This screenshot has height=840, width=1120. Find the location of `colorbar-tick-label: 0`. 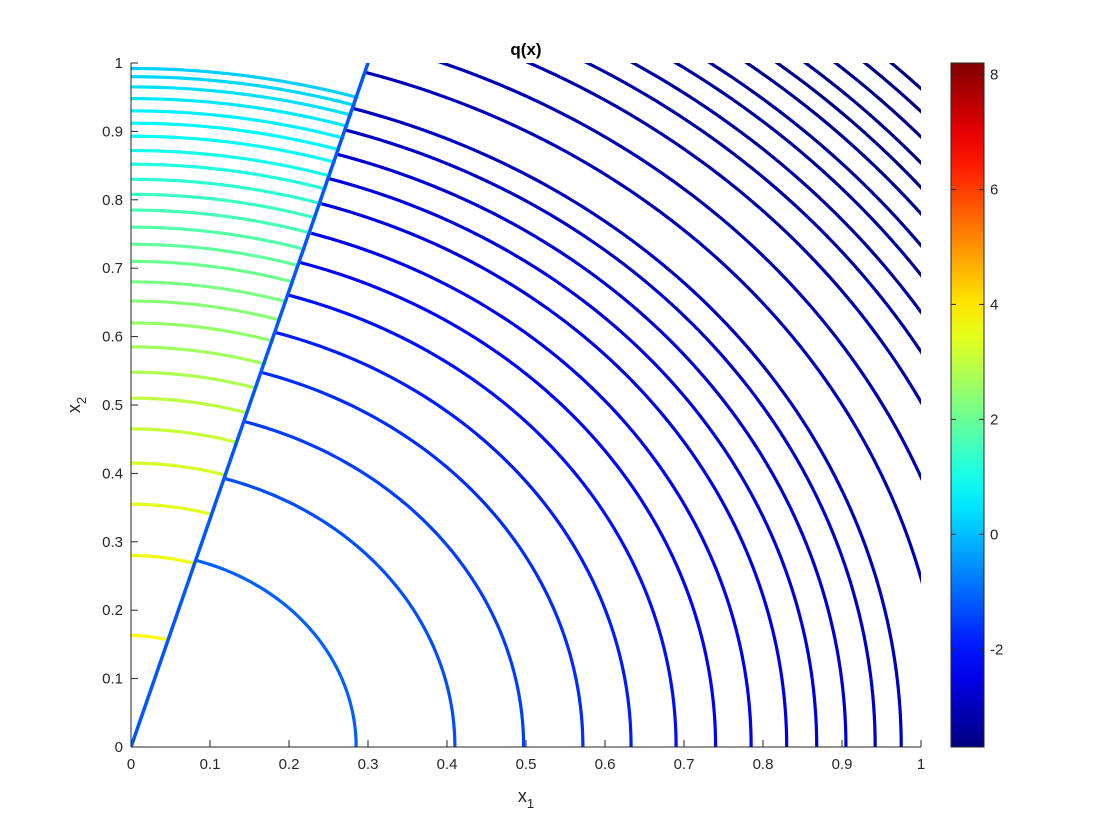

colorbar-tick-label: 0 is located at coordinates (994, 534).